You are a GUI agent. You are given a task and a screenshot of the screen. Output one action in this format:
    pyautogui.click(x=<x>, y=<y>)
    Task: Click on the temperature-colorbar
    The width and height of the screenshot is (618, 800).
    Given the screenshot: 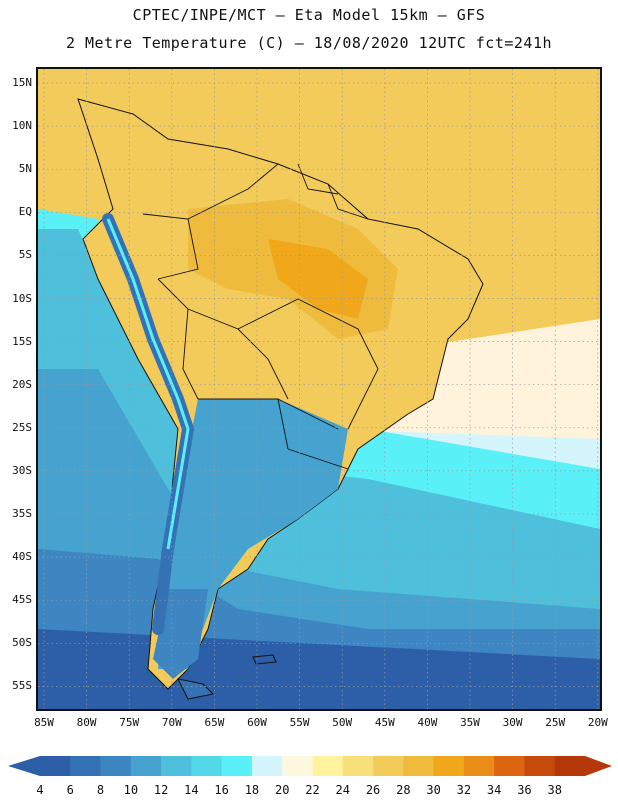 What is the action you would take?
    pyautogui.click(x=310, y=766)
    